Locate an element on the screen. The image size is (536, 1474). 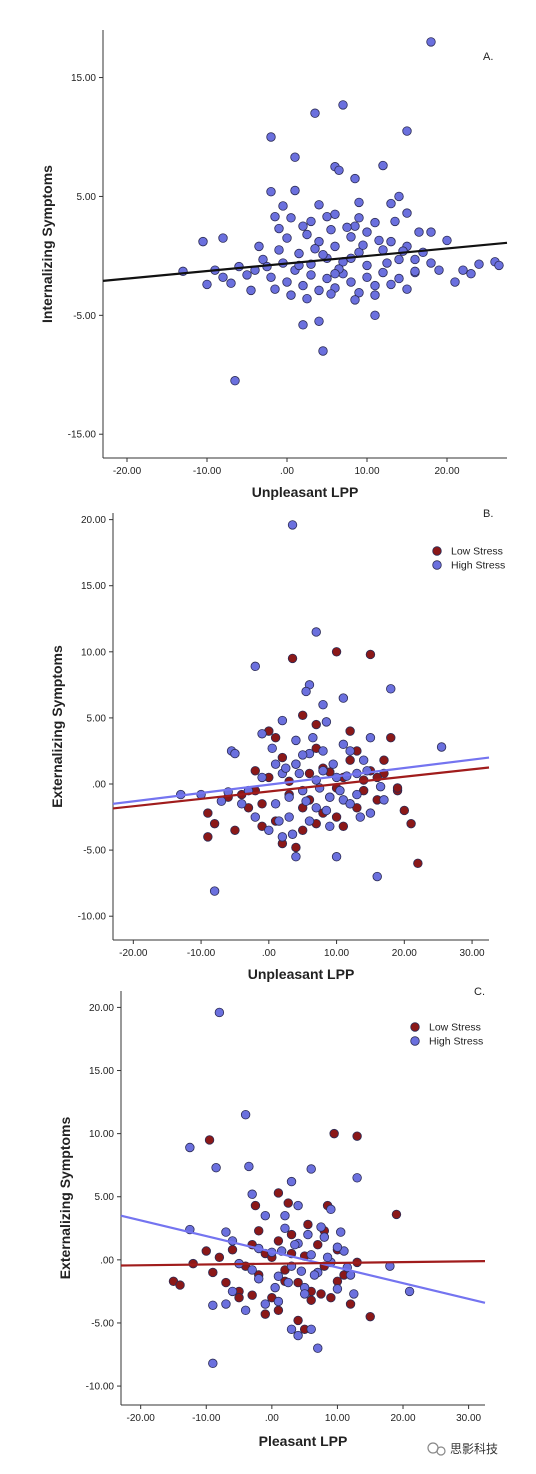
legend-label: Low Stress is located at coordinates (477, 552).